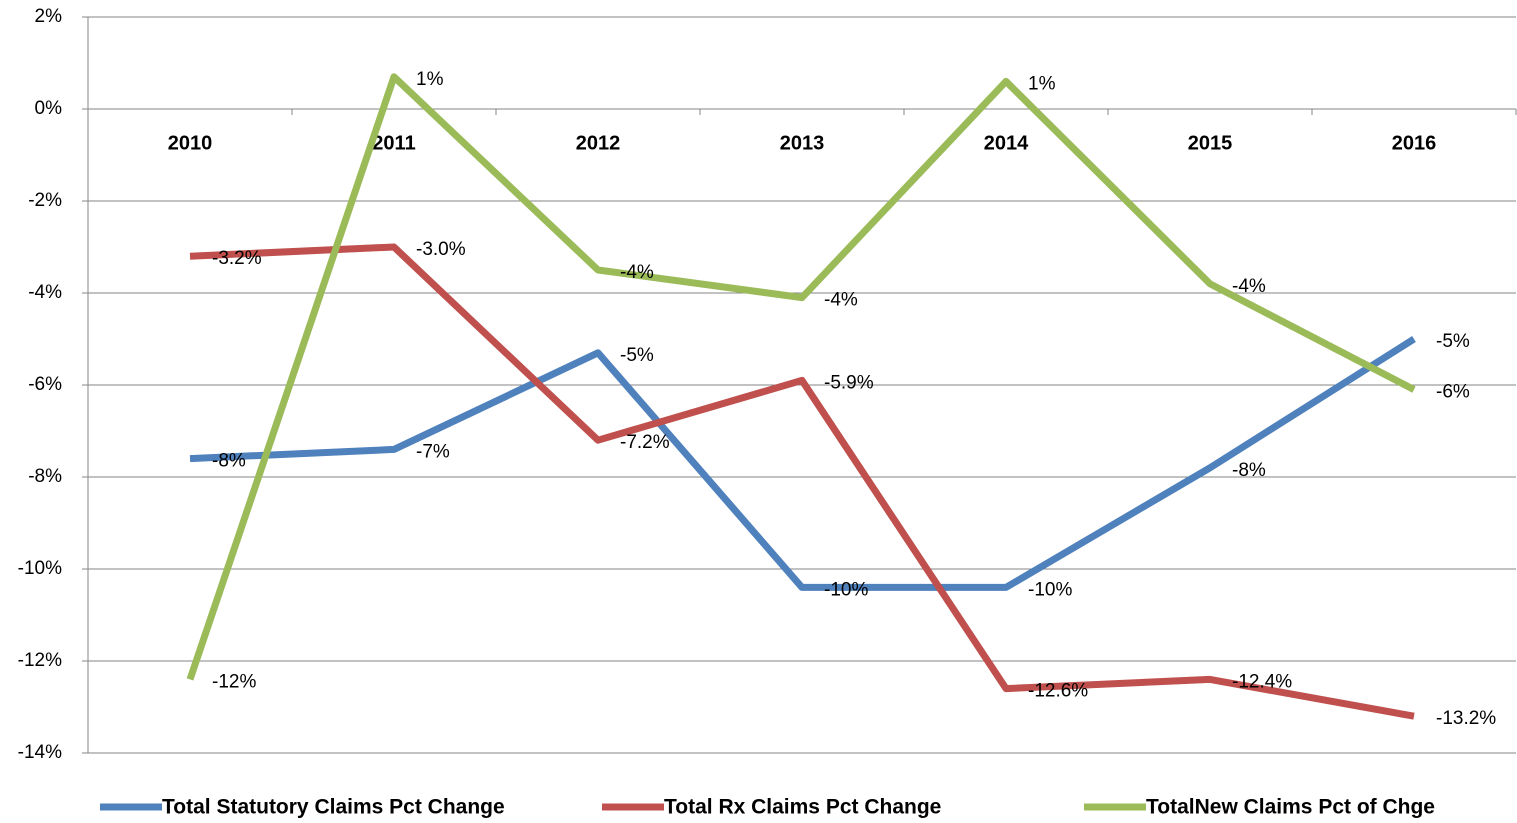 This screenshot has height=823, width=1517. What do you see at coordinates (40, 660) in the screenshot?
I see `y-tick-label: -12%` at bounding box center [40, 660].